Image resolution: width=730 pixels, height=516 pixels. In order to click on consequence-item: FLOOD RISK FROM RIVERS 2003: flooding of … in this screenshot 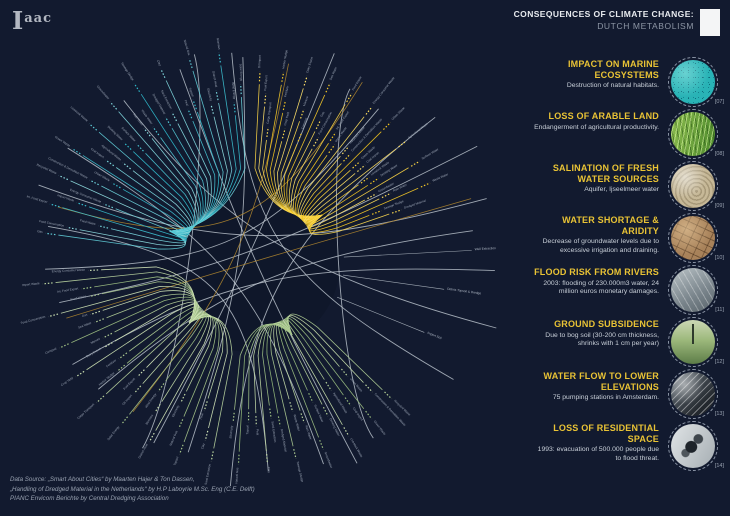, I will do `click(628, 291)`.